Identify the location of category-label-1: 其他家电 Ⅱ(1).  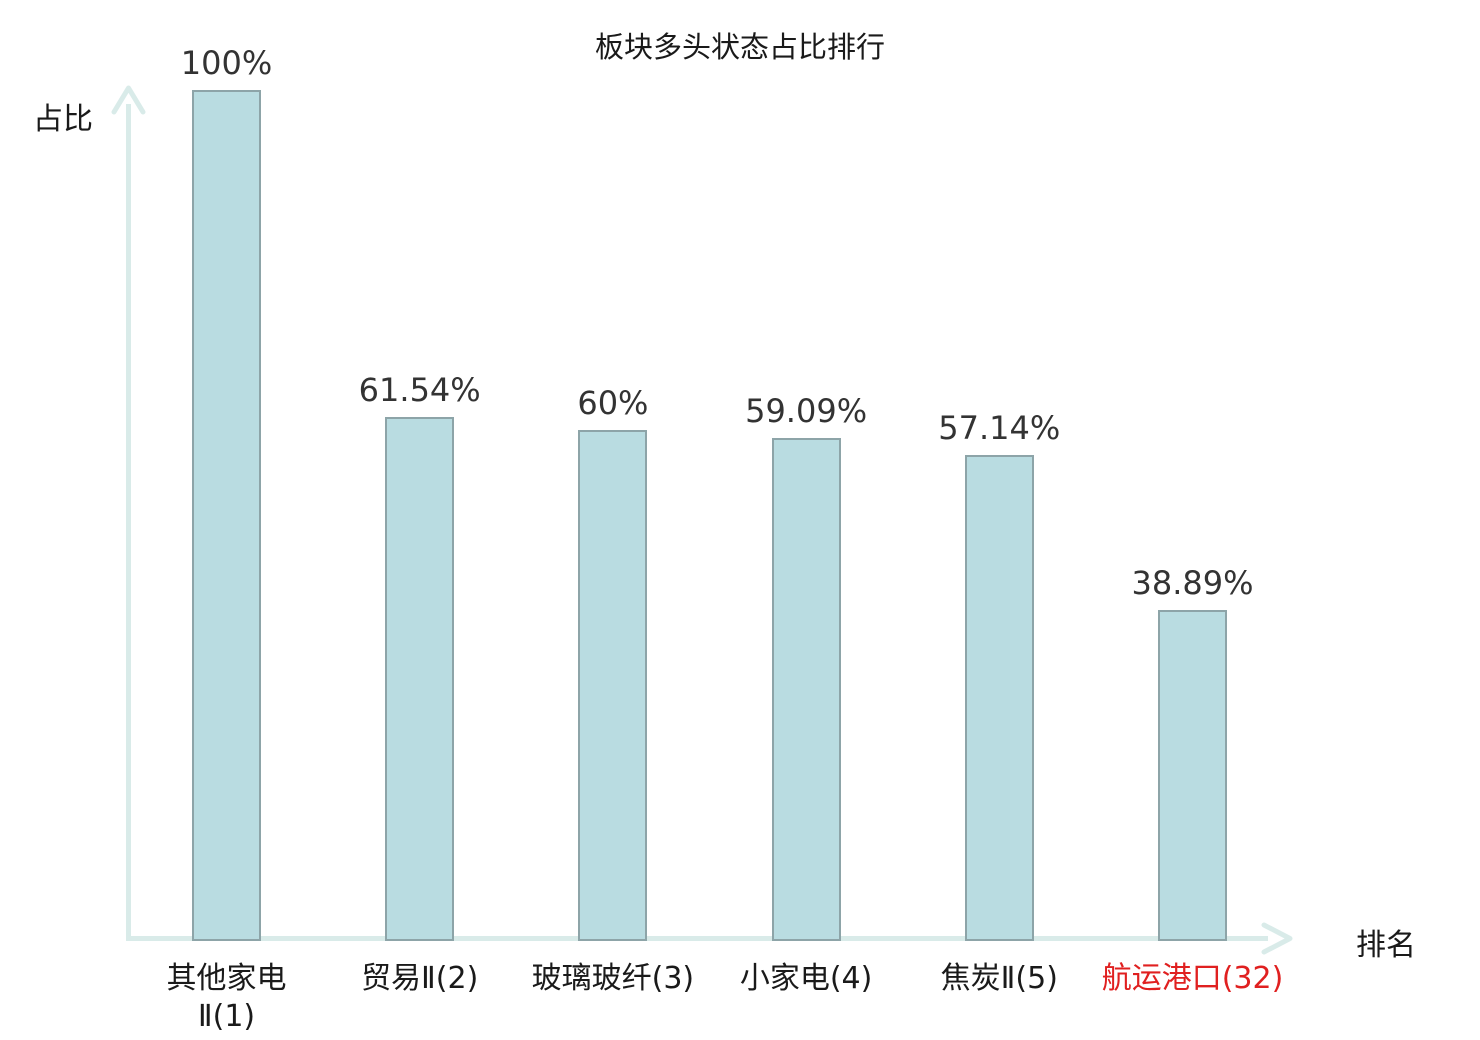
(226, 997).